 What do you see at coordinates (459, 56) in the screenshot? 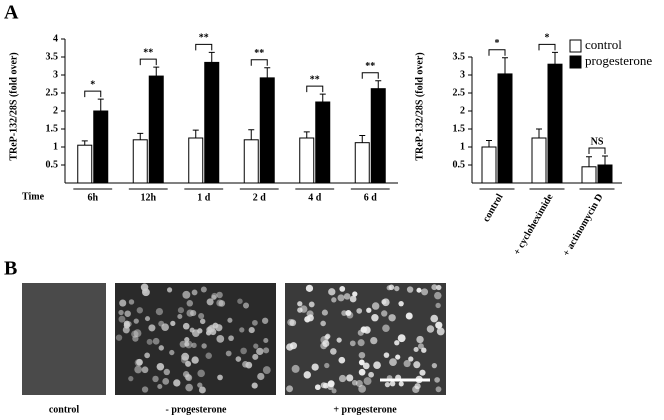
I see `y-tick-label: 3.5` at bounding box center [459, 56].